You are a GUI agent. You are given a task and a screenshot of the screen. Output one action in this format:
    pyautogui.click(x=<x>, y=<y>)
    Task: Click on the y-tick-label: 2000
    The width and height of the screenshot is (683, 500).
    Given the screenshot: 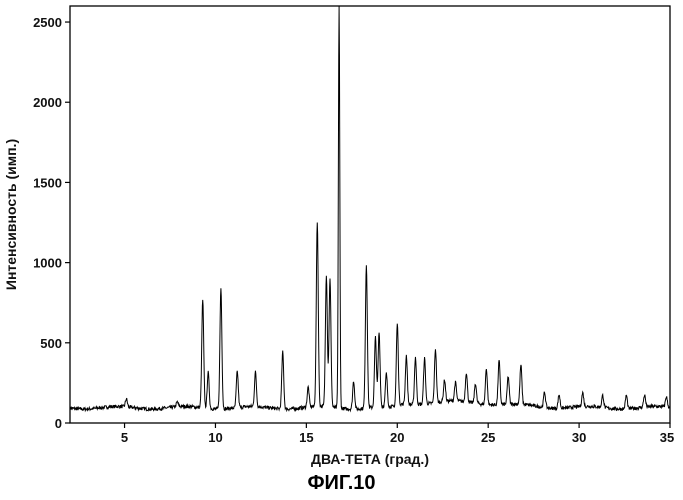 What is the action you would take?
    pyautogui.click(x=47, y=102)
    